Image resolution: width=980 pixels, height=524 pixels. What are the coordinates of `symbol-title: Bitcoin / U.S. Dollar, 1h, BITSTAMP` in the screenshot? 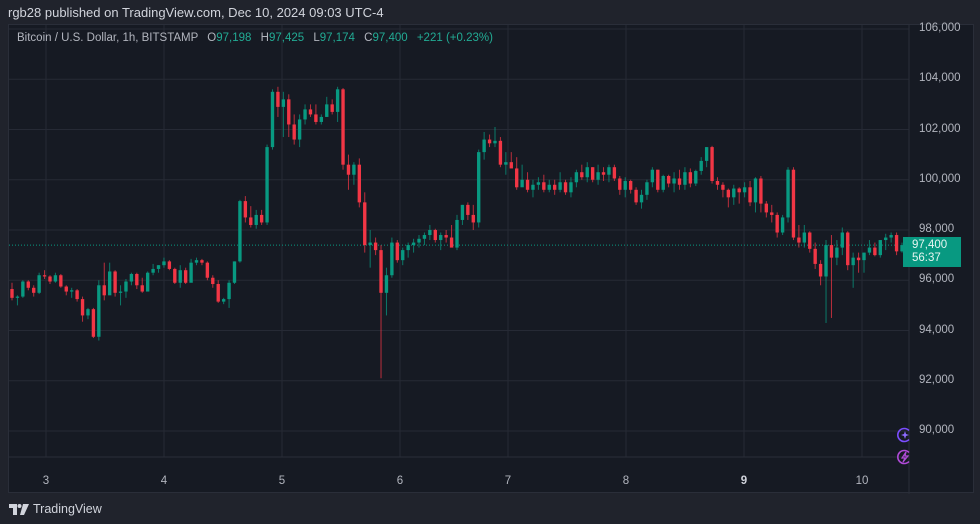 It's located at (108, 38).